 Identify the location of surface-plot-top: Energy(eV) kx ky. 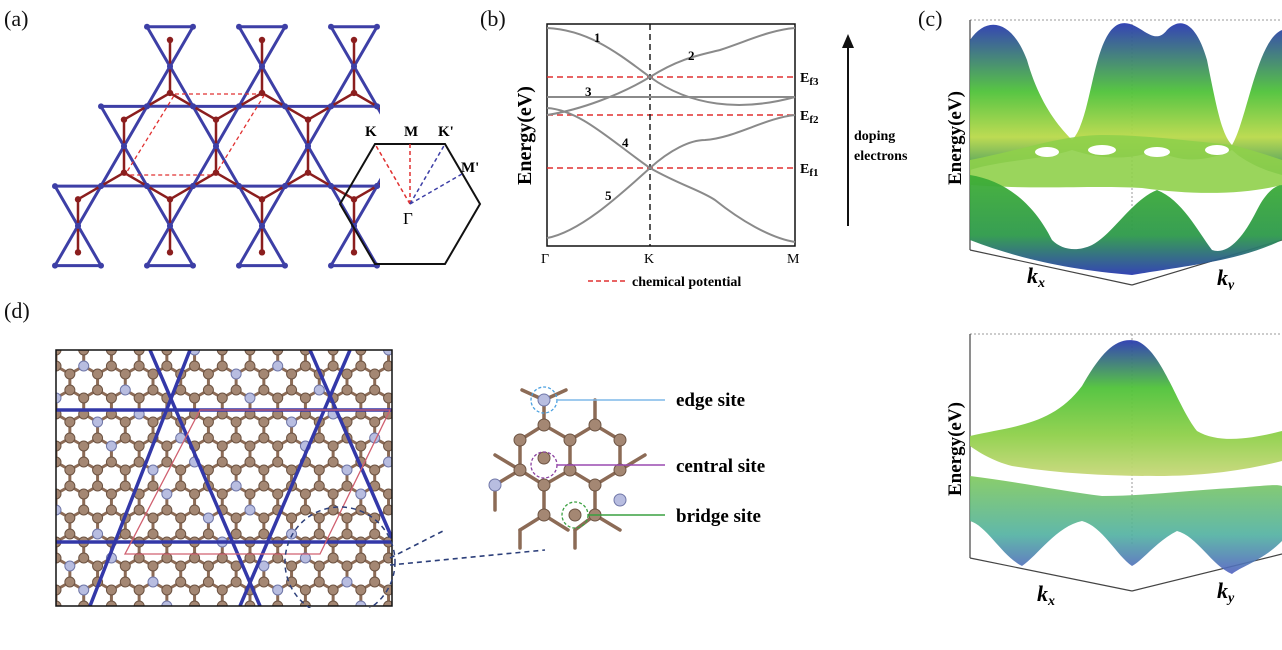
(1113, 154).